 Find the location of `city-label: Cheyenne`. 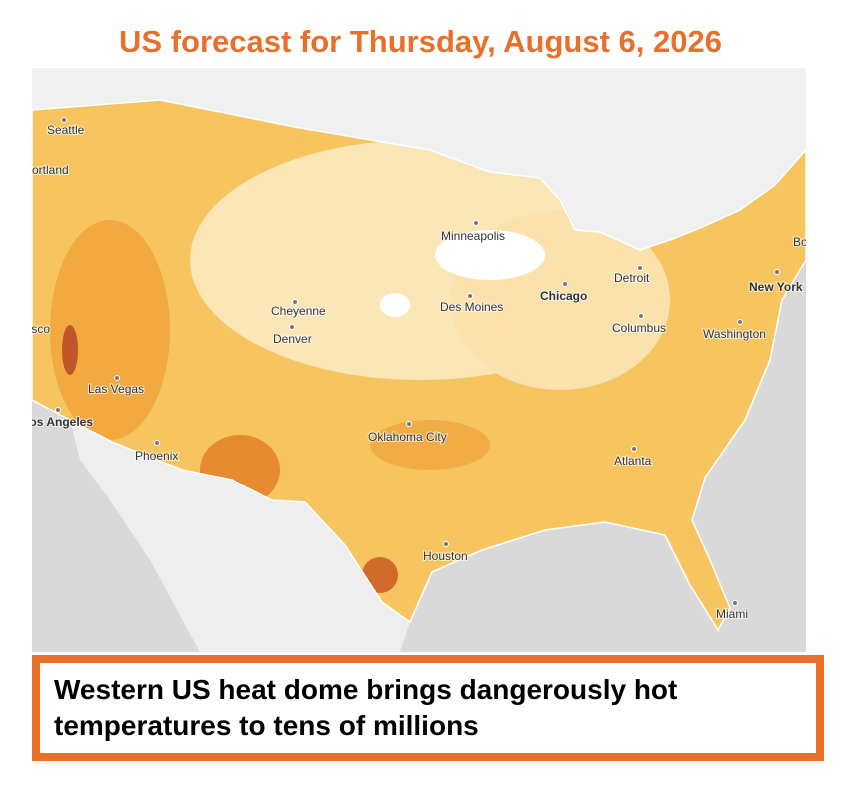

city-label: Cheyenne is located at coordinates (298, 311).